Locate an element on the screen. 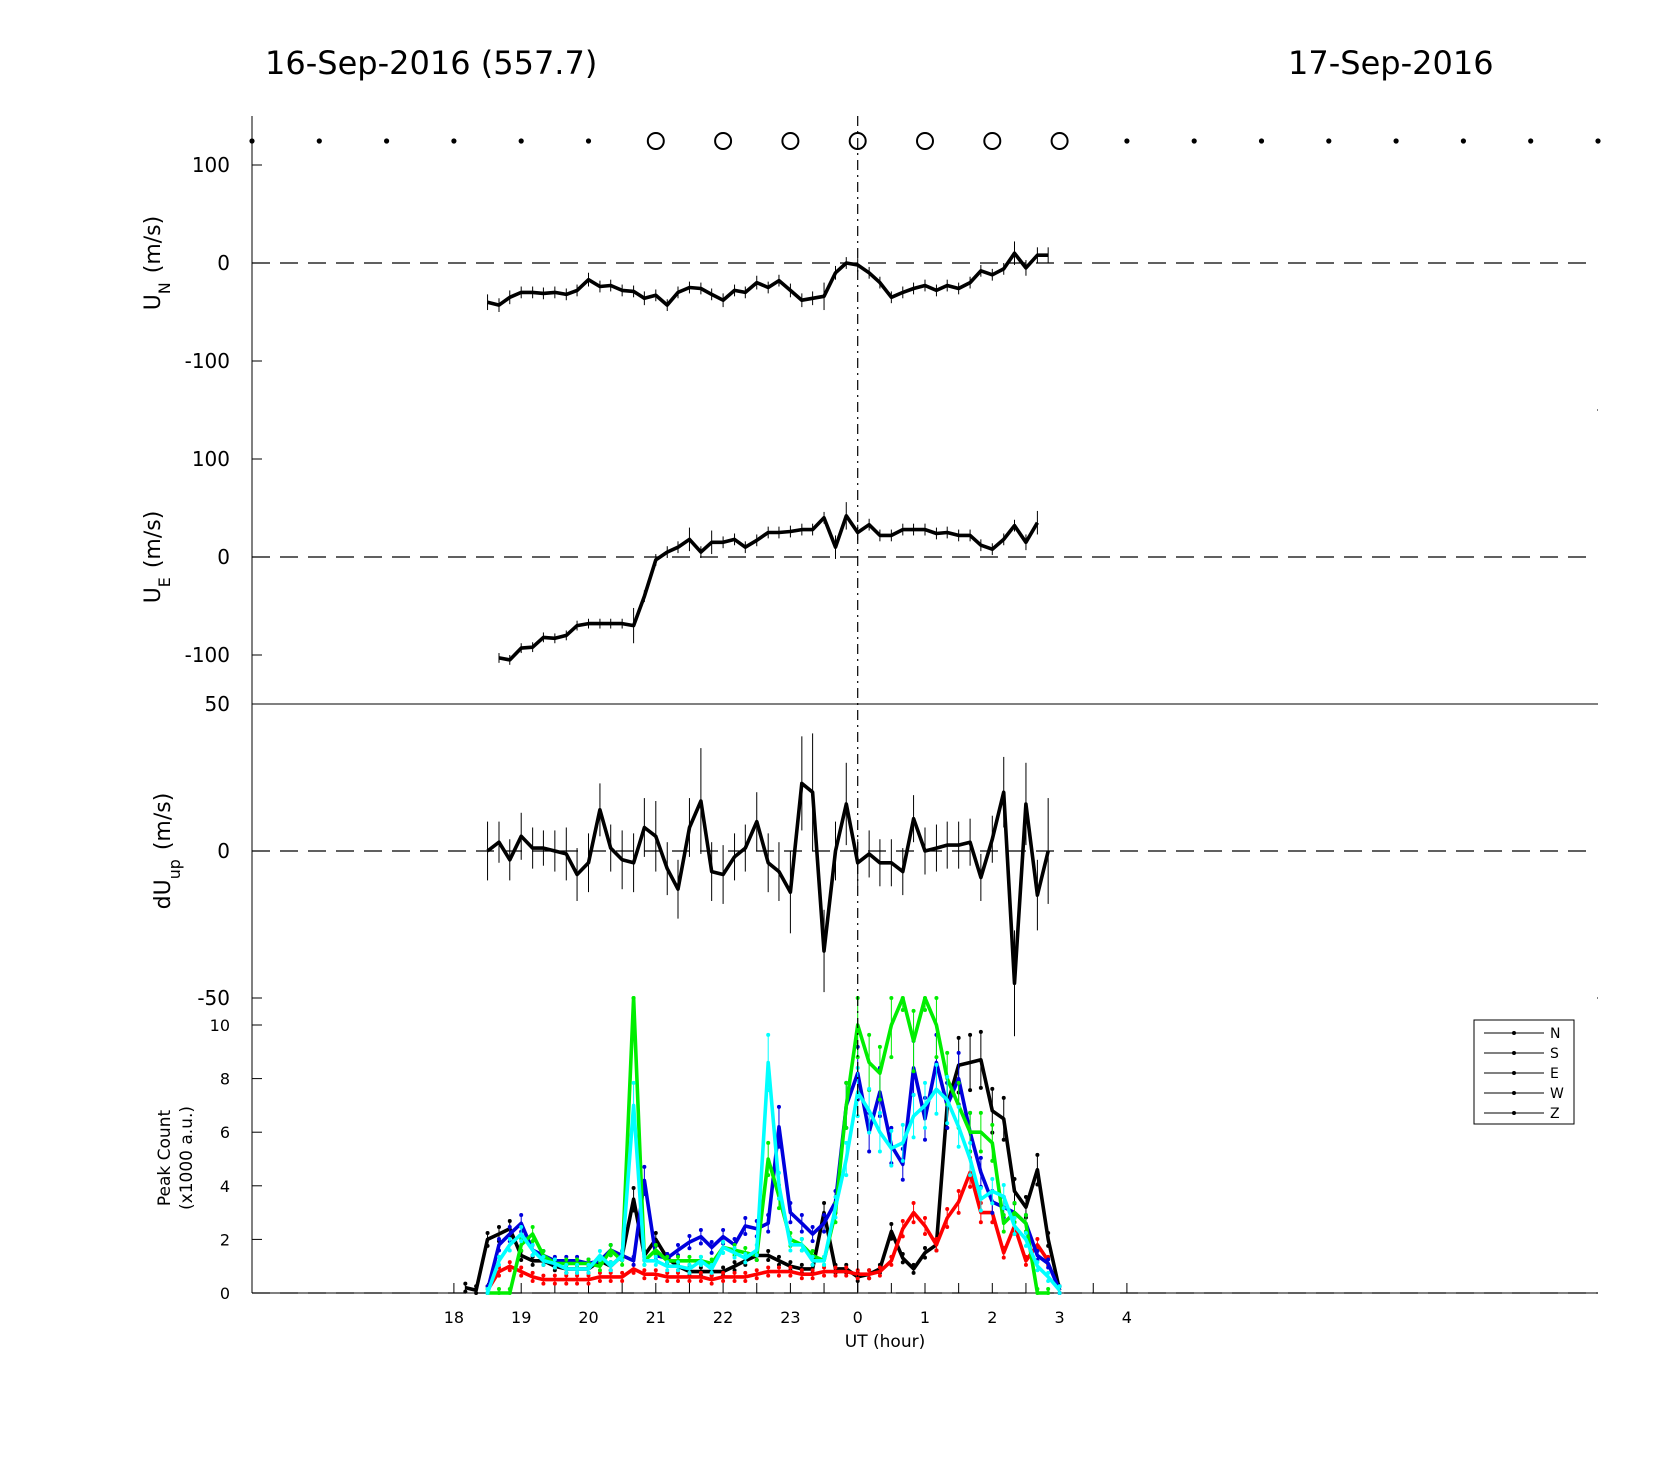 Image resolution: width=1667 pixels, height=1458 pixels. un-panel-y-tick-label: 100 is located at coordinates (211, 165).